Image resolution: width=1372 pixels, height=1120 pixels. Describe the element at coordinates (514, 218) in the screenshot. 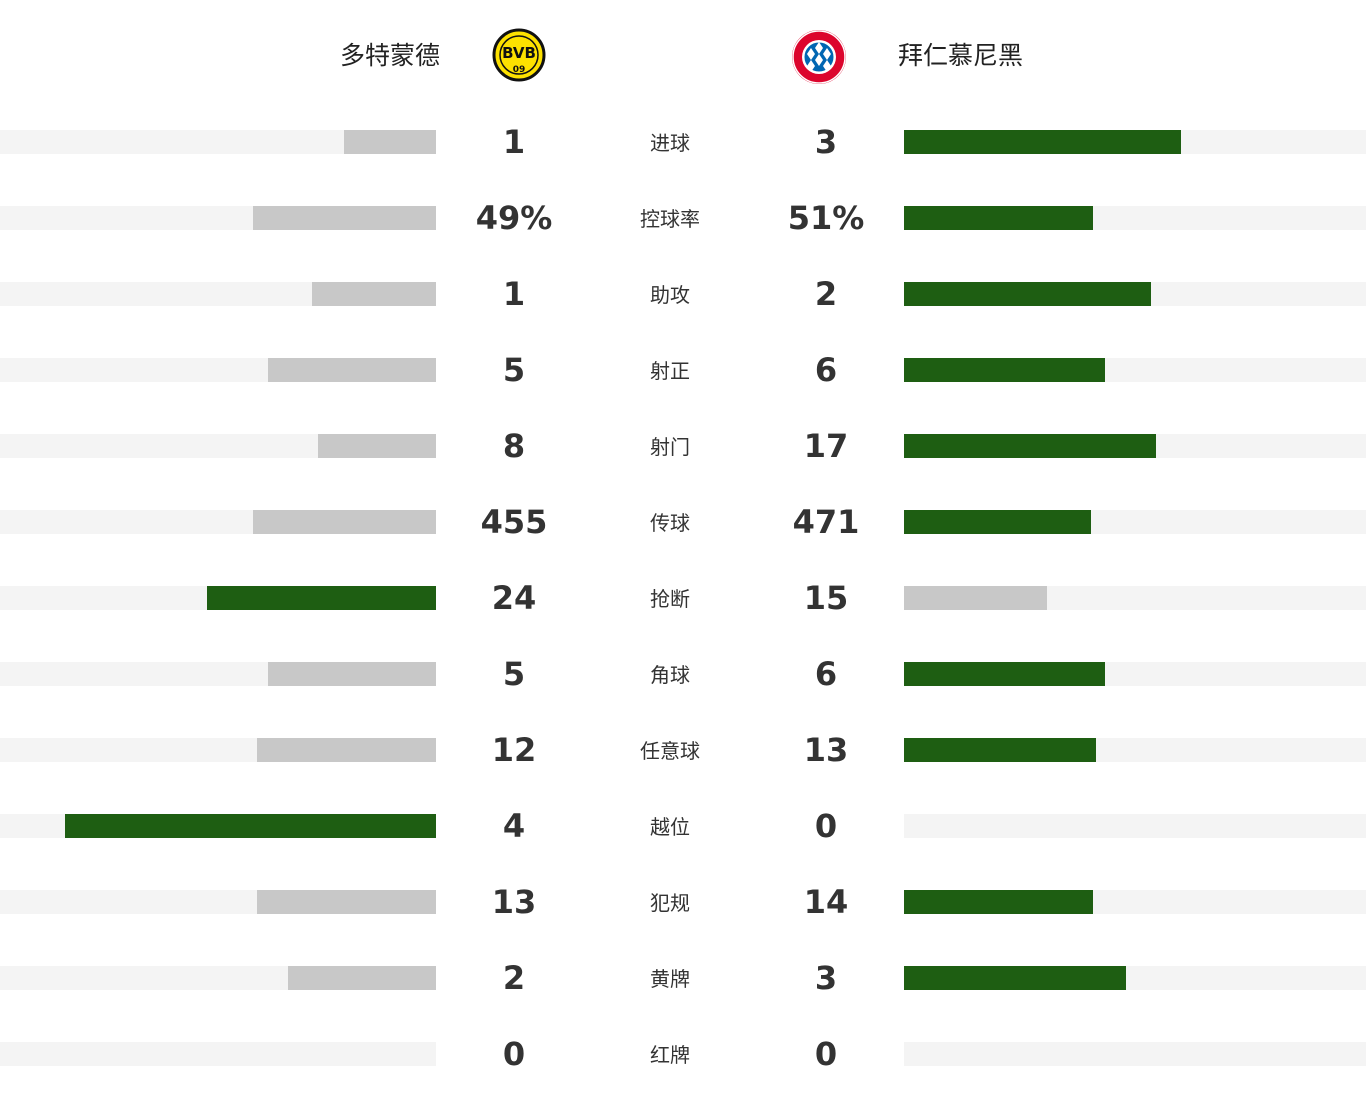

I see `home-stat-value: 49%` at that location.